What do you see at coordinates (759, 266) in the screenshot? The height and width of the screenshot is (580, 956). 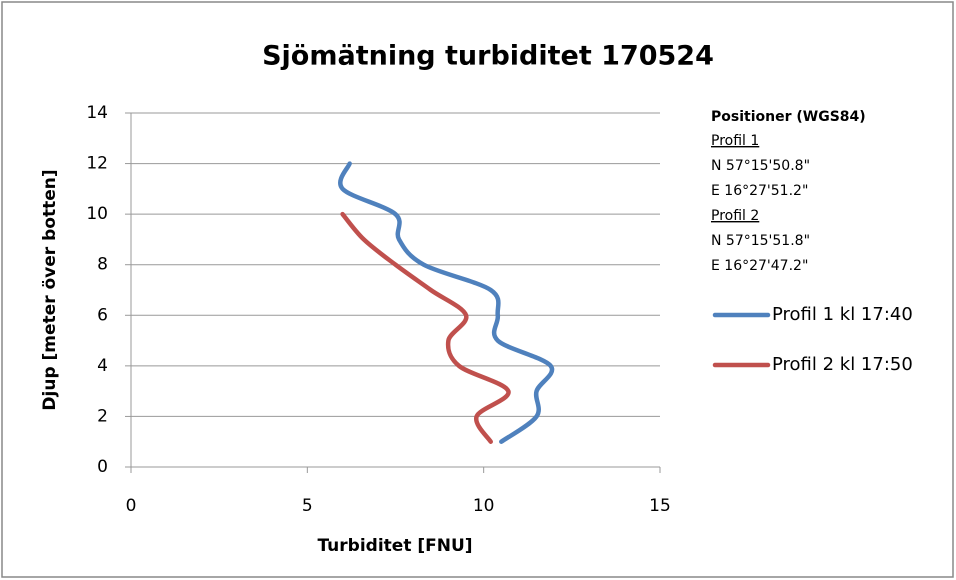 I see `profile-lon: E 16°27'47.2"` at bounding box center [759, 266].